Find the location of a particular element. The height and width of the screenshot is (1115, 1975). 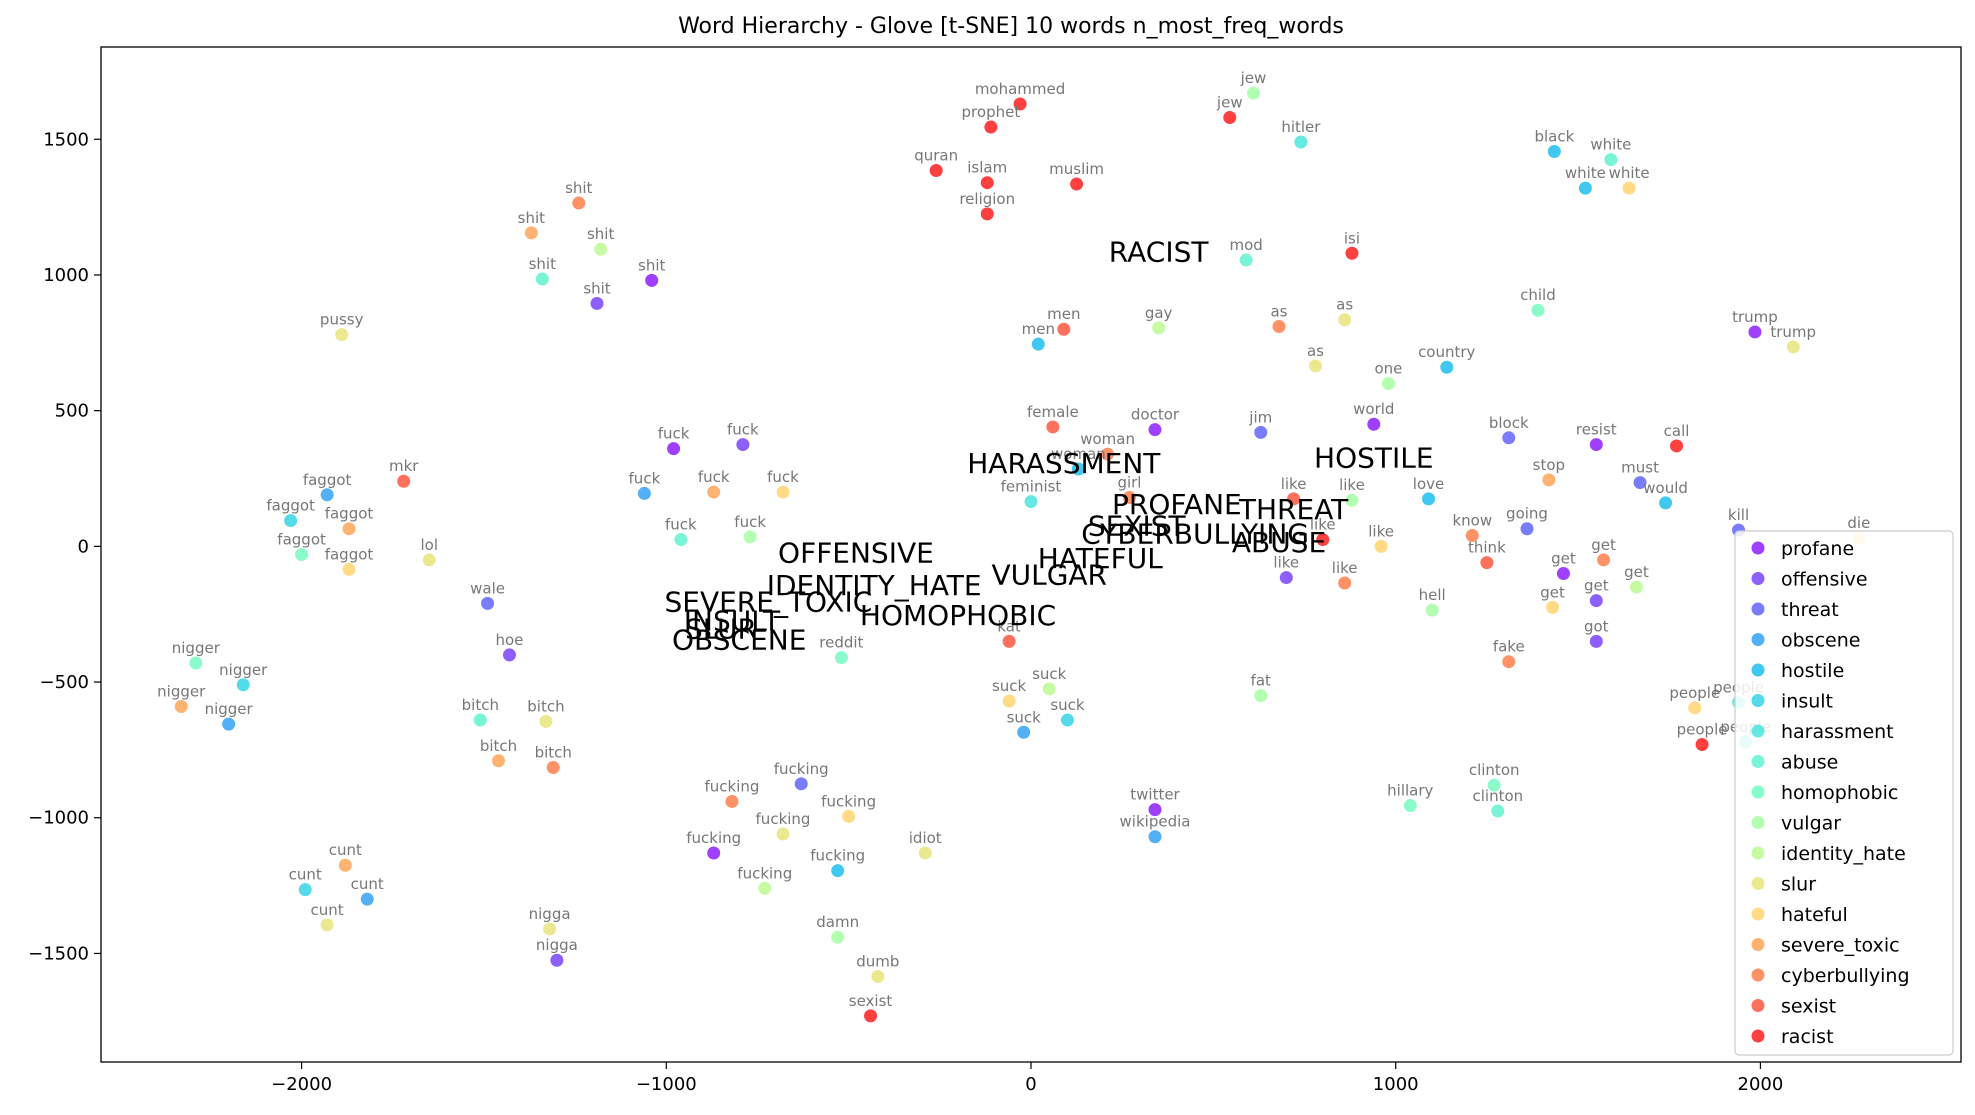

point-word-label: kill is located at coordinates (1738, 515).